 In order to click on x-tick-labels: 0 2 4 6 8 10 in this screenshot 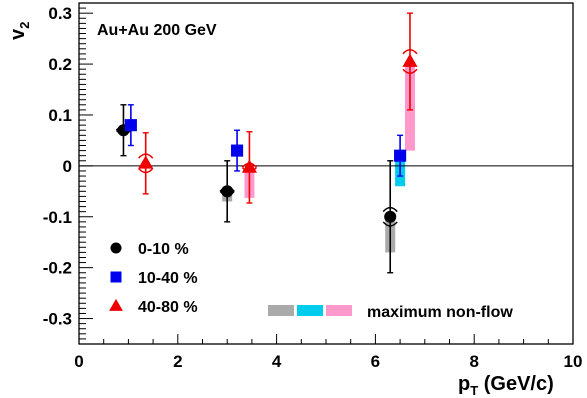, I will do `click(328, 361)`.